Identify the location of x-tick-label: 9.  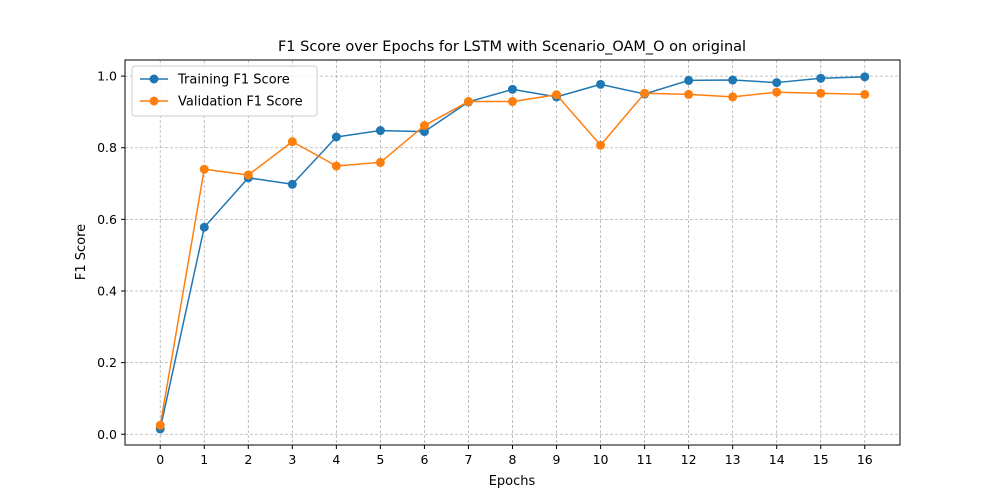
(557, 459).